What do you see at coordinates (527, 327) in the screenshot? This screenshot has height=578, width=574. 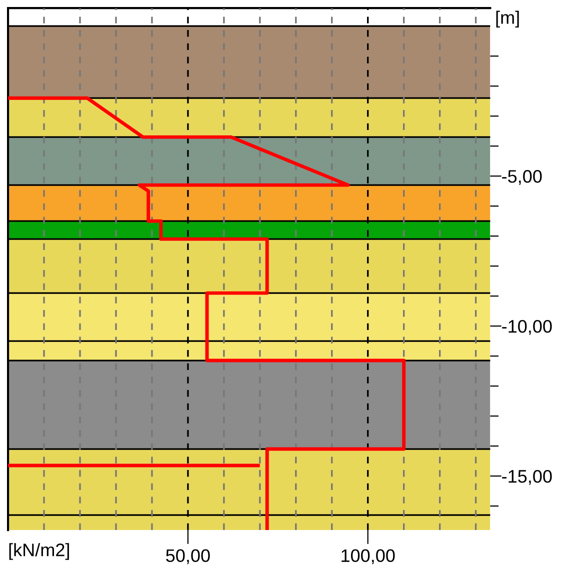 I see `y-tick-label: -10,00` at bounding box center [527, 327].